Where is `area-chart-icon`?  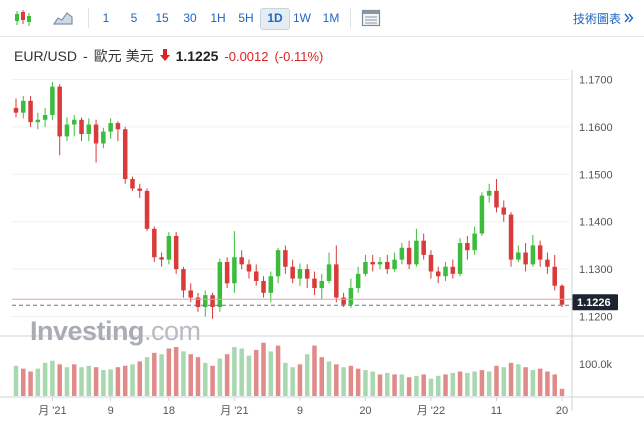
area-chart-icon is located at coordinates (63, 18).